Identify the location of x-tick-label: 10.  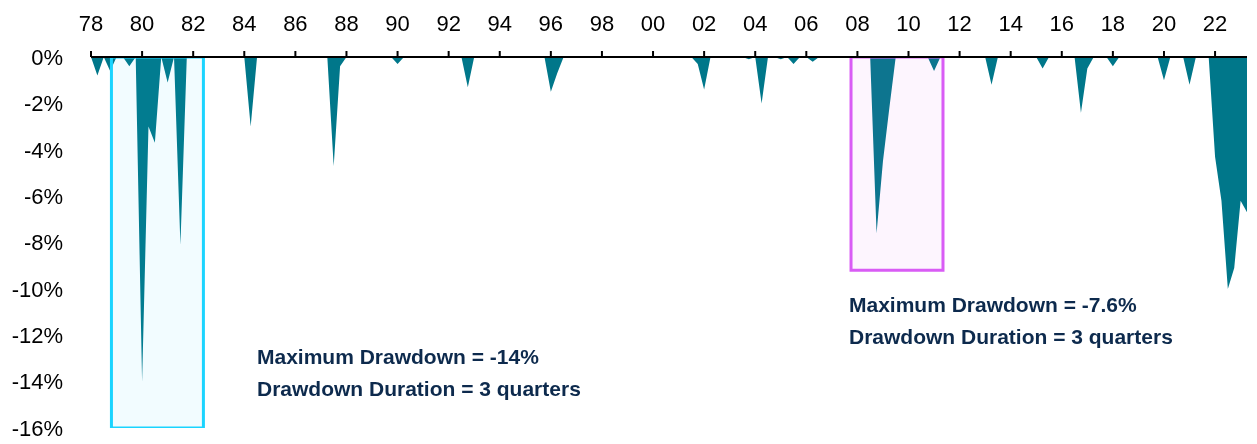
(908, 23).